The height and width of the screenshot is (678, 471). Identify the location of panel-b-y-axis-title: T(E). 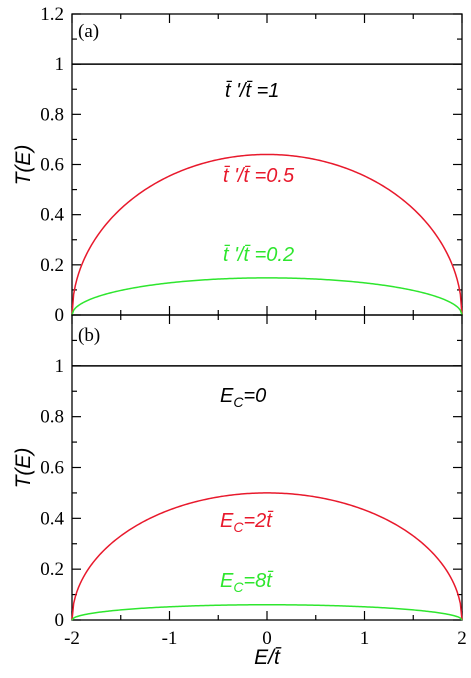
(23, 468).